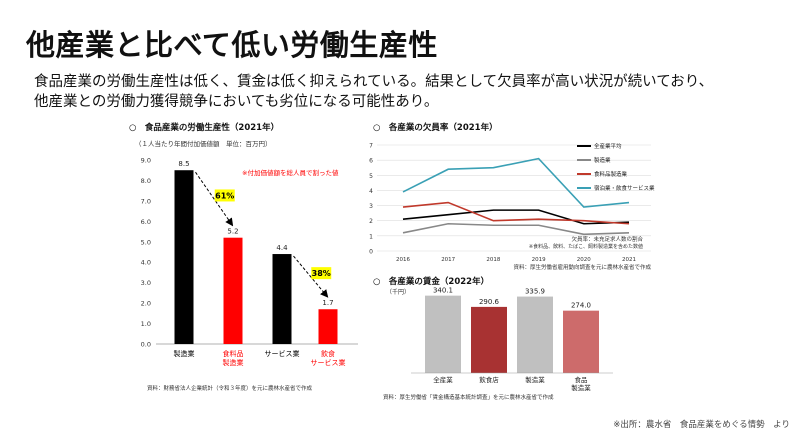 The height and width of the screenshot is (438, 800). Describe the element at coordinates (435, 127) in the screenshot. I see `chart2-title: ○ 各産業の欠員率（2021年）` at that location.